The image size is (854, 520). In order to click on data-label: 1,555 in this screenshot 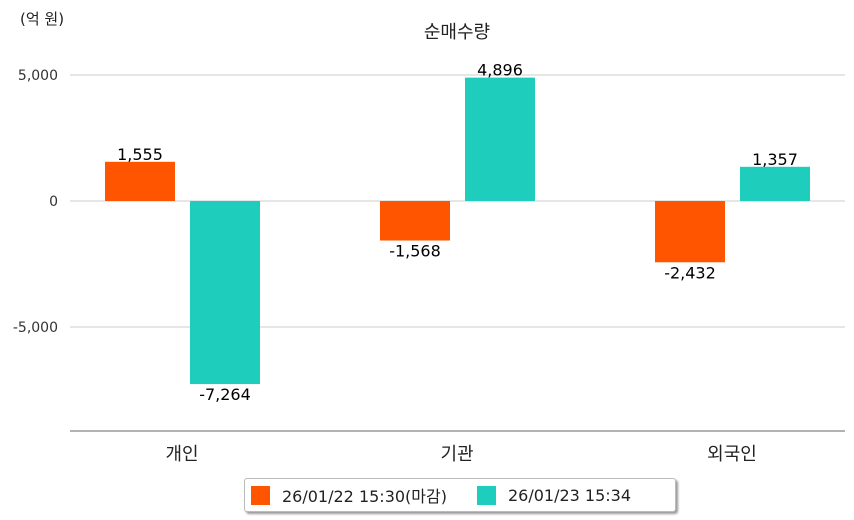, I will do `click(140, 154)`.